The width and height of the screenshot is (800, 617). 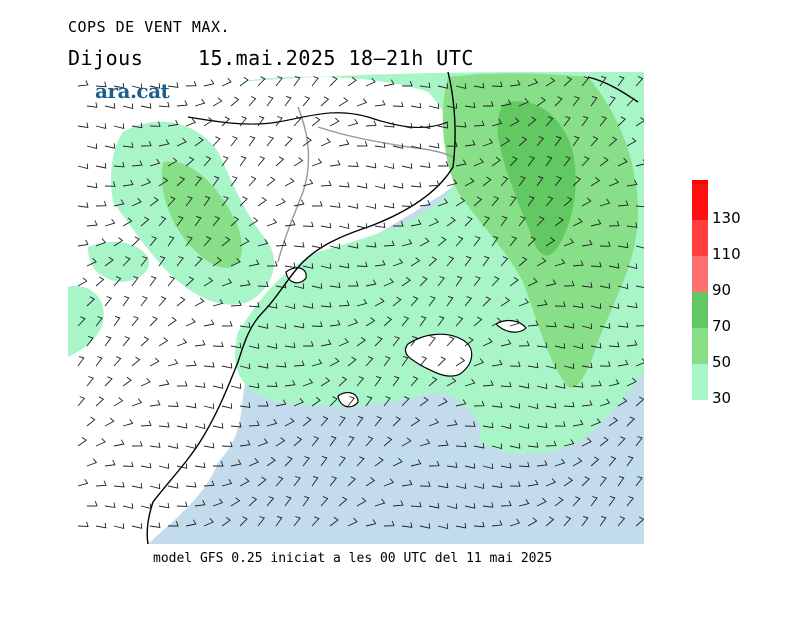 I want to click on delta-ebre, so click(x=296, y=275).